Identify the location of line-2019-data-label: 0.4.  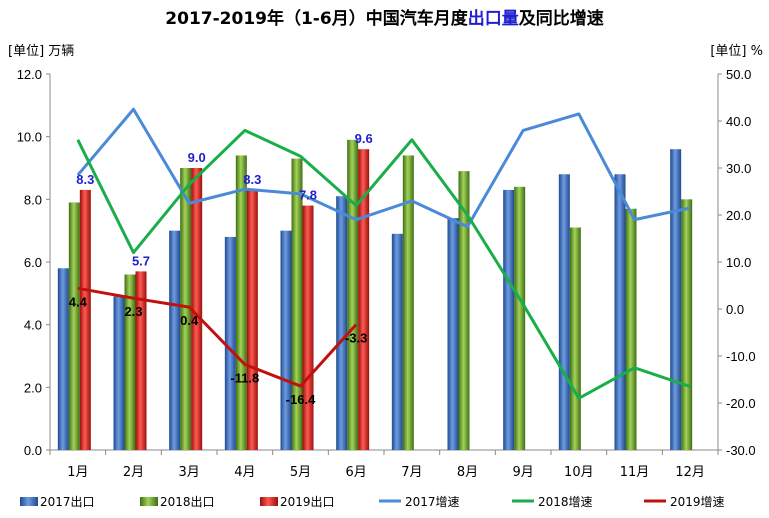
(189, 320).